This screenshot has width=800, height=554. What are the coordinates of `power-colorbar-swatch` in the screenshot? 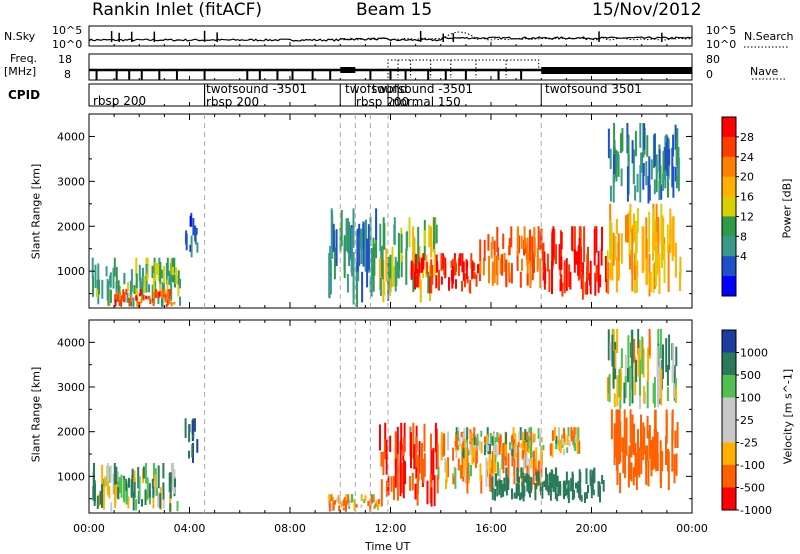 It's located at (729, 266).